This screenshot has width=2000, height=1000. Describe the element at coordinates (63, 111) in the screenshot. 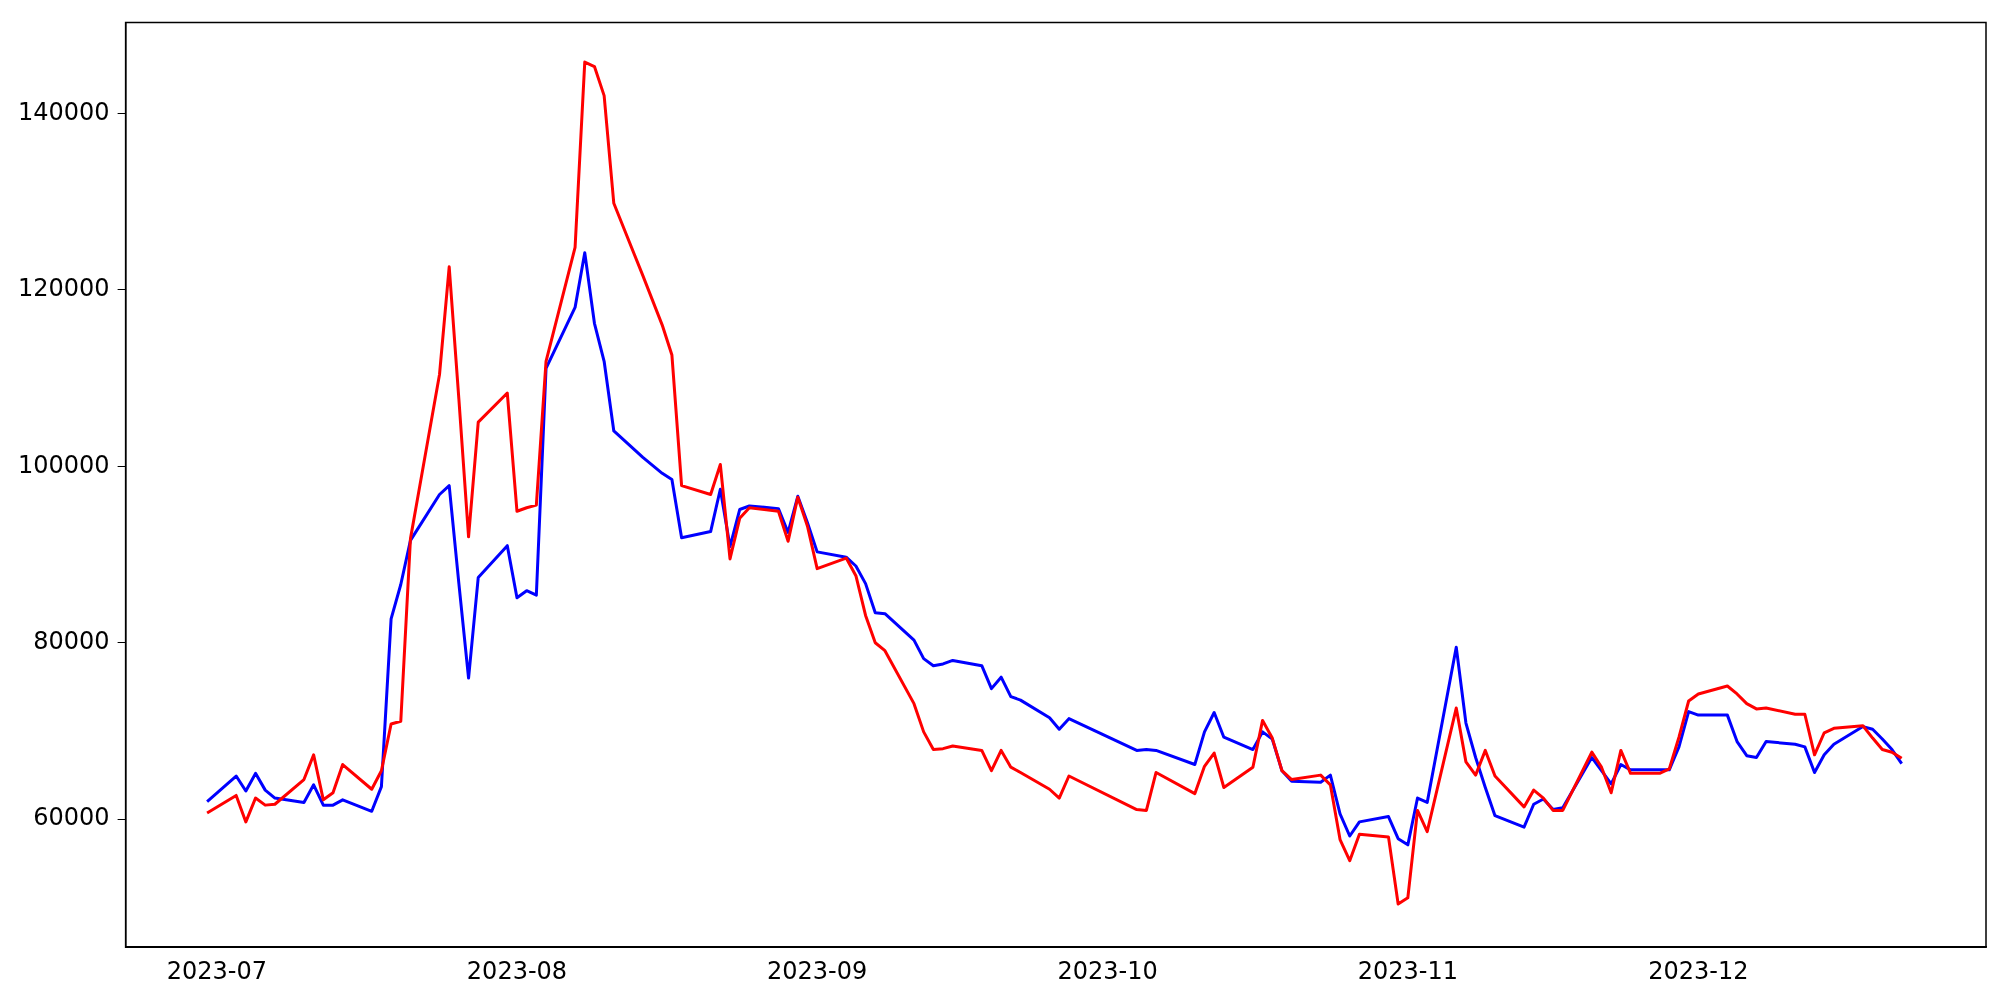

I see `y-tick-label: 140000` at that location.